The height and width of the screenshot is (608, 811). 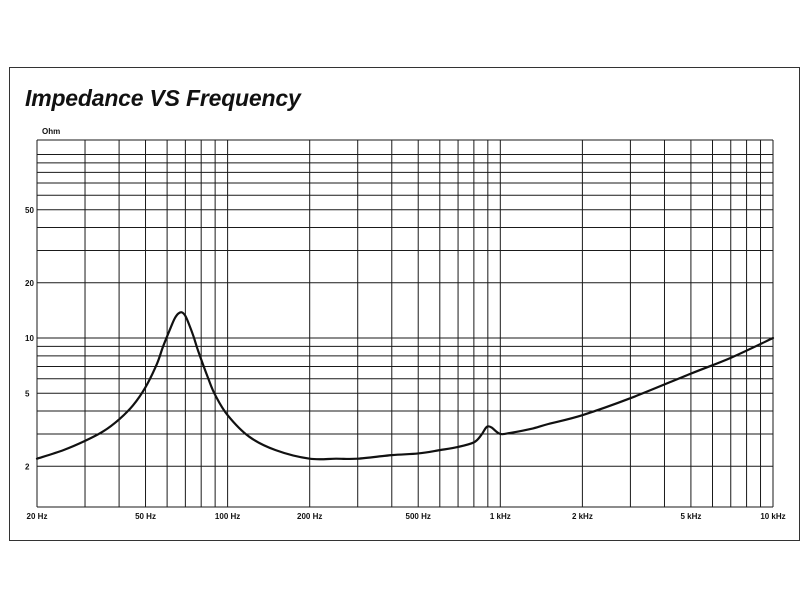 What do you see at coordinates (690, 516) in the screenshot?
I see `x-tick-label: 5 kHz` at bounding box center [690, 516].